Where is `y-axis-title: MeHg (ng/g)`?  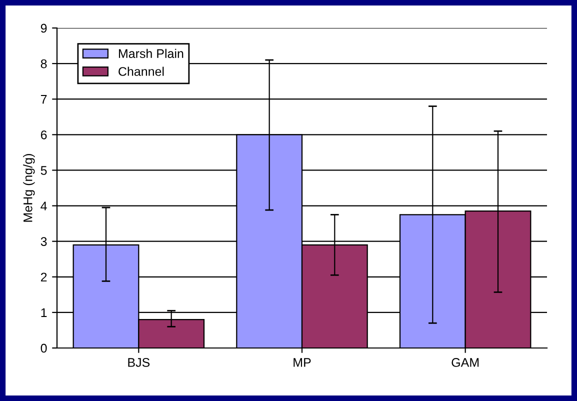
y-axis-title: MeHg (ng/g) is located at coordinates (29, 188).